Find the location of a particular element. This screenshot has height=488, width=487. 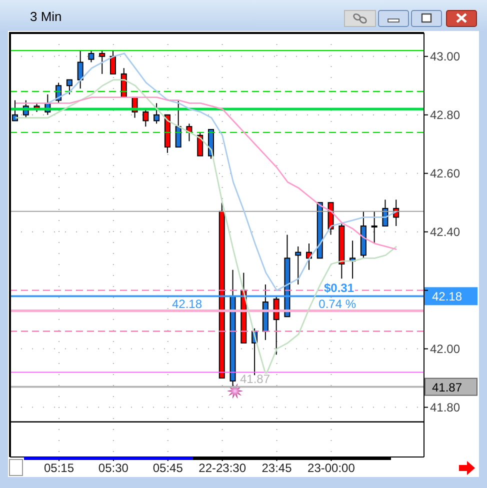

x-tick-label: 05:15 is located at coordinates (59, 468).